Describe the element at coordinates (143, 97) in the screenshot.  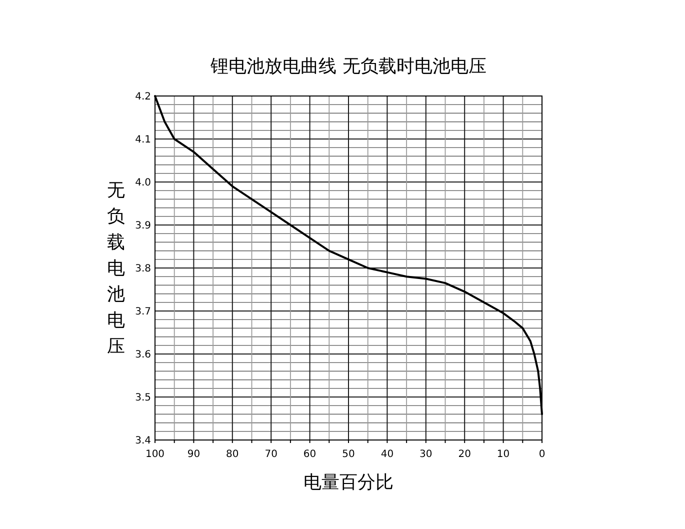
I see `y-tick-label: 4.2` at that location.